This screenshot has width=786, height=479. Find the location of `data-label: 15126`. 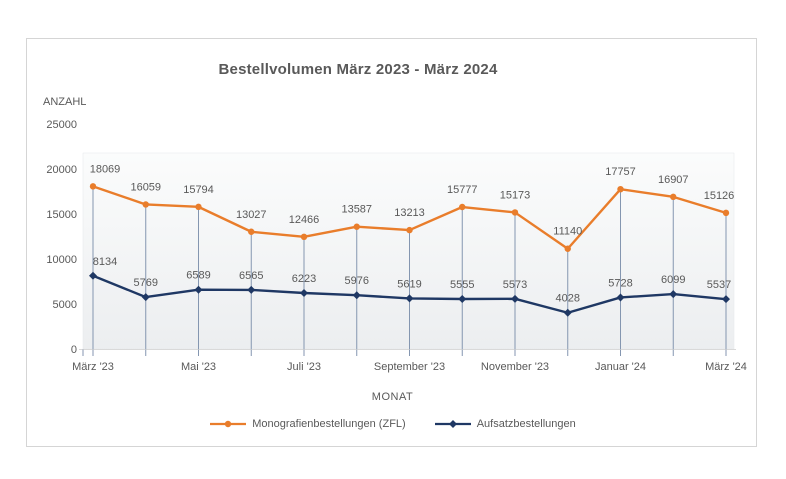

data-label: 15126 is located at coordinates (719, 196).